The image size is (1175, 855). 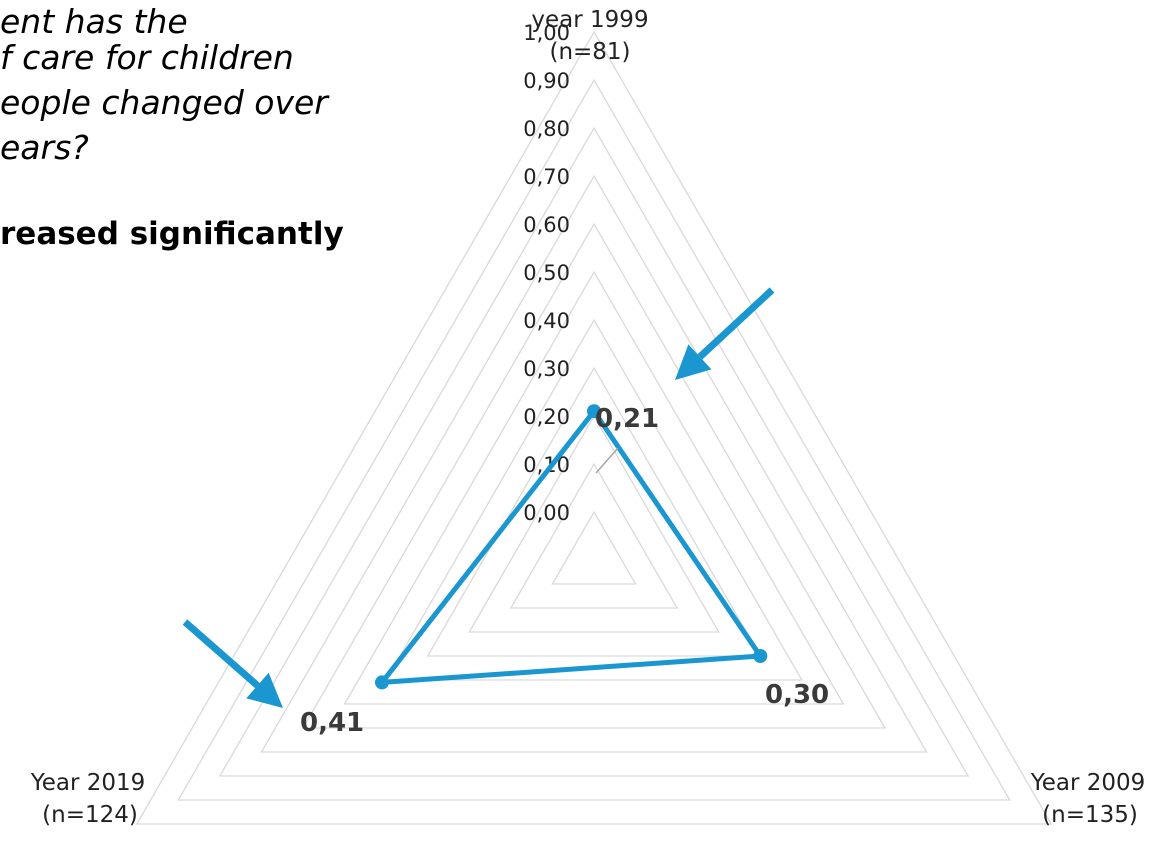 I want to click on series-line, so click(x=571, y=546).